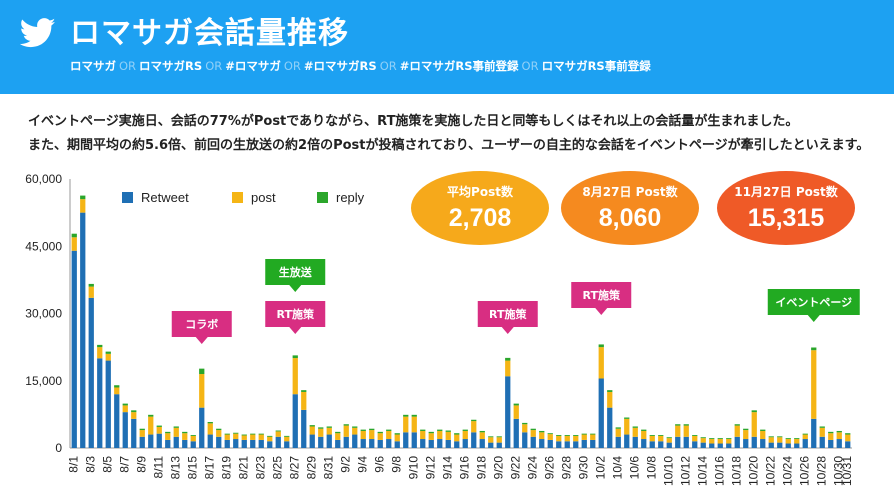  I want to click on x-tick-label: 10/24, so click(787, 471).